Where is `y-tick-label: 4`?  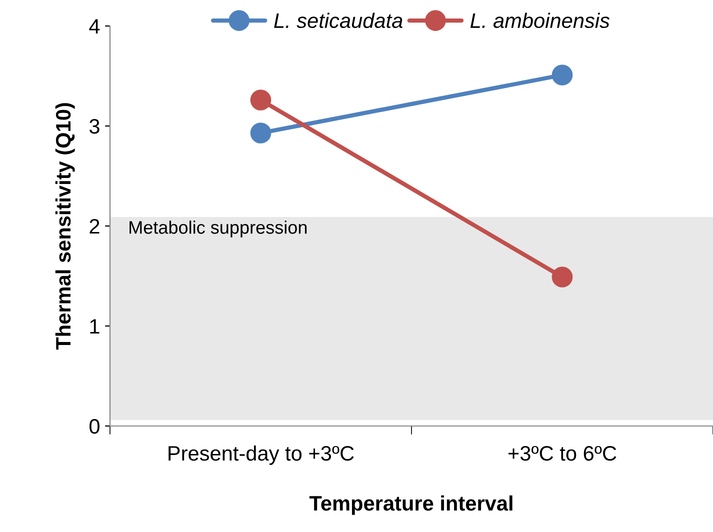
y-tick-label: 4 is located at coordinates (94, 26).